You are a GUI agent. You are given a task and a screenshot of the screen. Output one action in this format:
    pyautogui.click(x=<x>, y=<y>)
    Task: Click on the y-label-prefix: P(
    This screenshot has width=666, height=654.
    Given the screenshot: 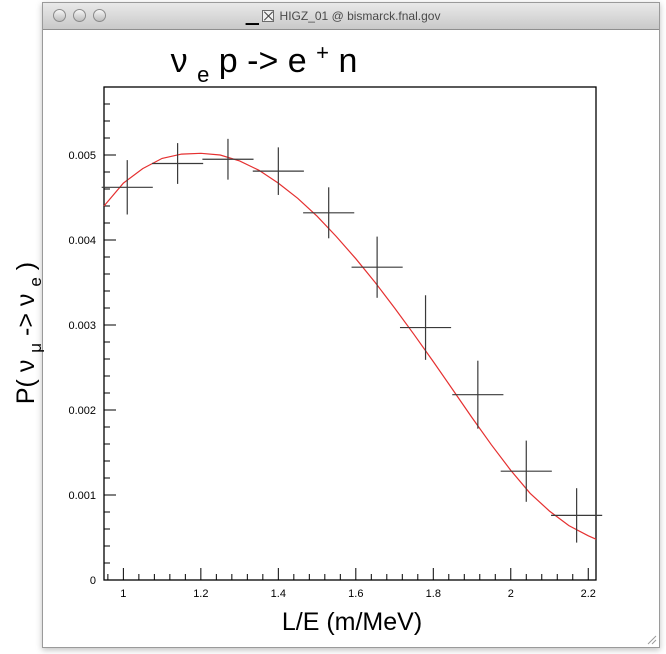 What is the action you would take?
    pyautogui.click(x=26, y=391)
    